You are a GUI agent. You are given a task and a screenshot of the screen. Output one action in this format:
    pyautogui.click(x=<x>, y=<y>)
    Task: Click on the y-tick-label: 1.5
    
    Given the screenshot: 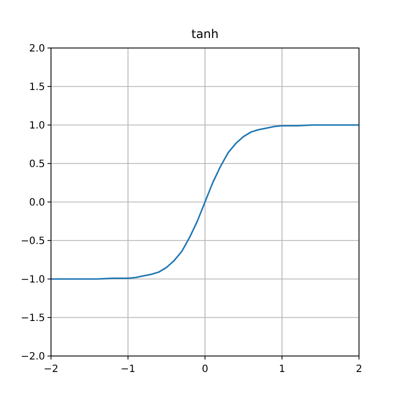 What is the action you would take?
    pyautogui.click(x=37, y=87)
    